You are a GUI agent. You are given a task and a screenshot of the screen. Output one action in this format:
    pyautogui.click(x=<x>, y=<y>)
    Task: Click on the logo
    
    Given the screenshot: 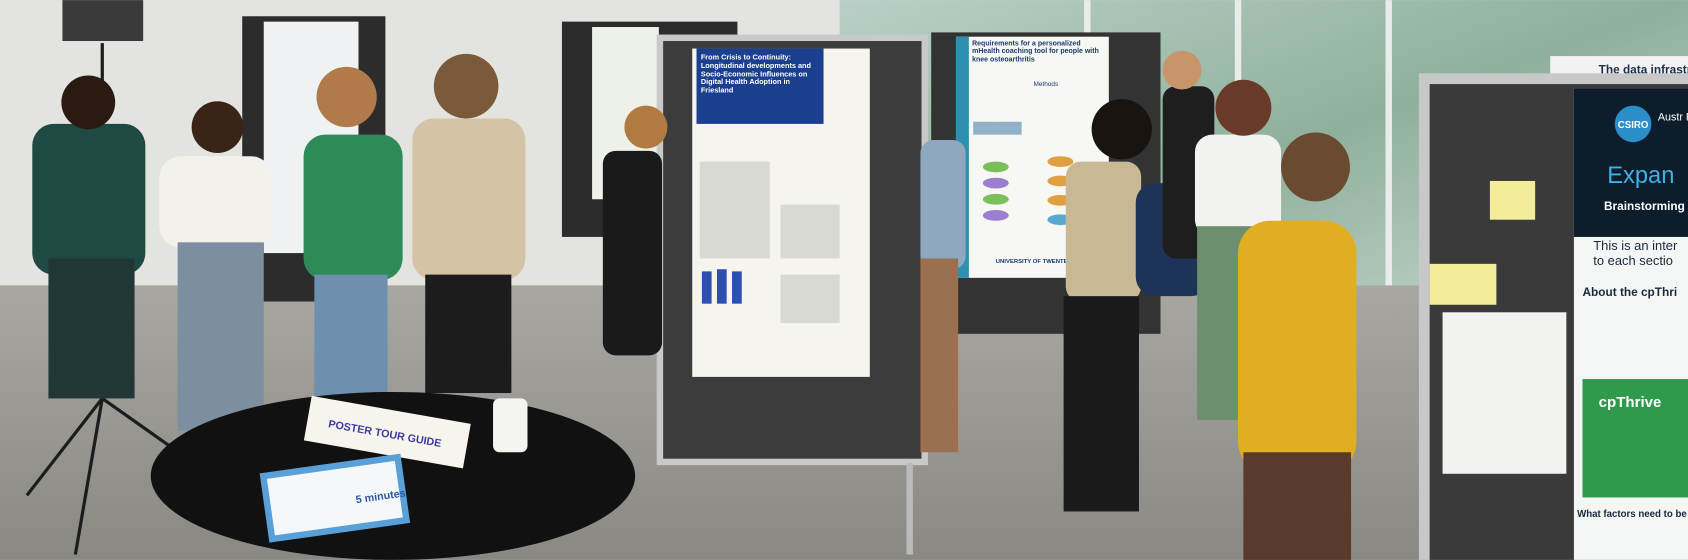 What is the action you would take?
    pyautogui.click(x=1633, y=124)
    